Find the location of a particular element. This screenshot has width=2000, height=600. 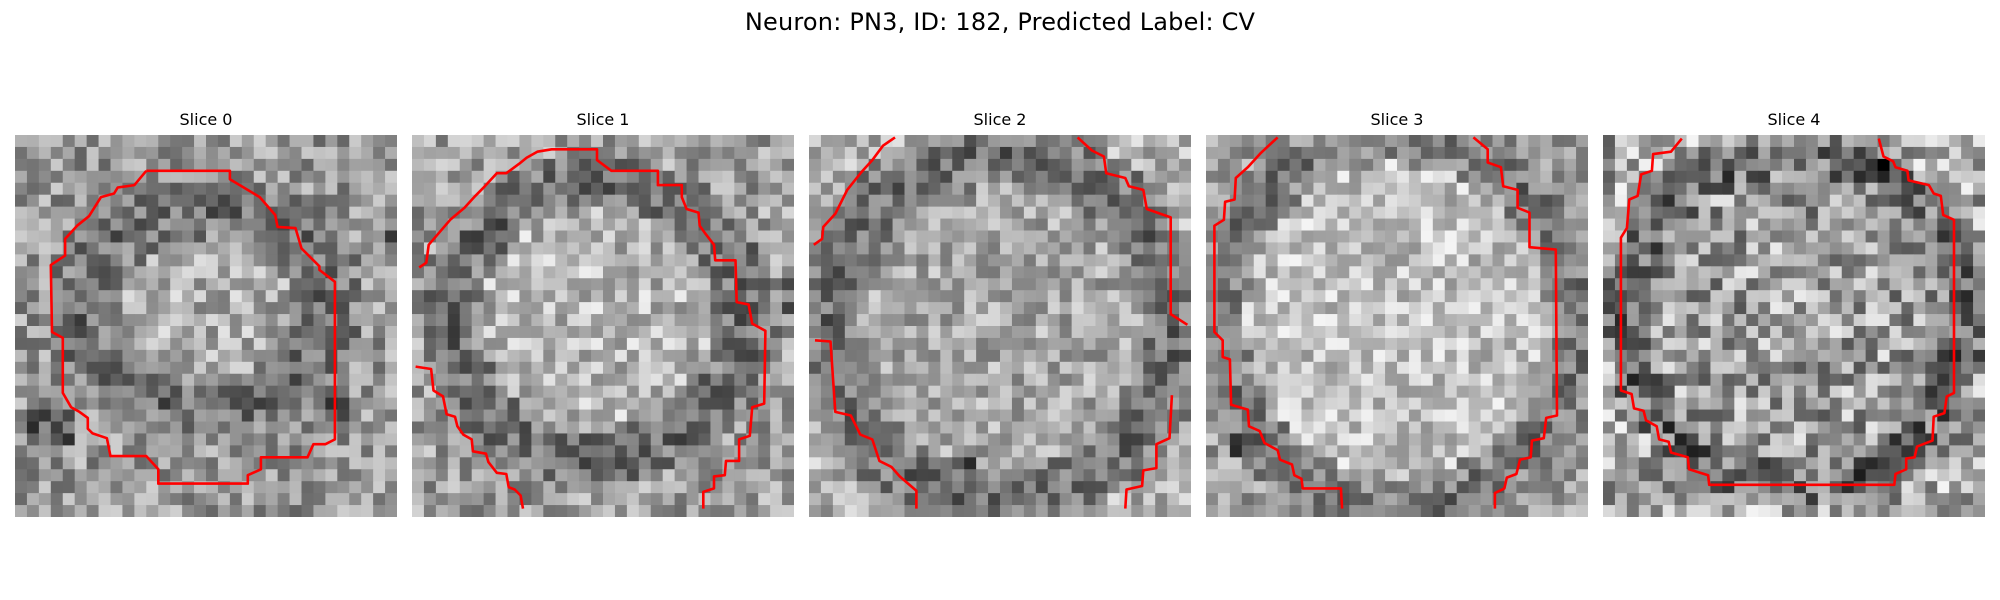

slice-panel-2: Slice 2 is located at coordinates (1000, 315).